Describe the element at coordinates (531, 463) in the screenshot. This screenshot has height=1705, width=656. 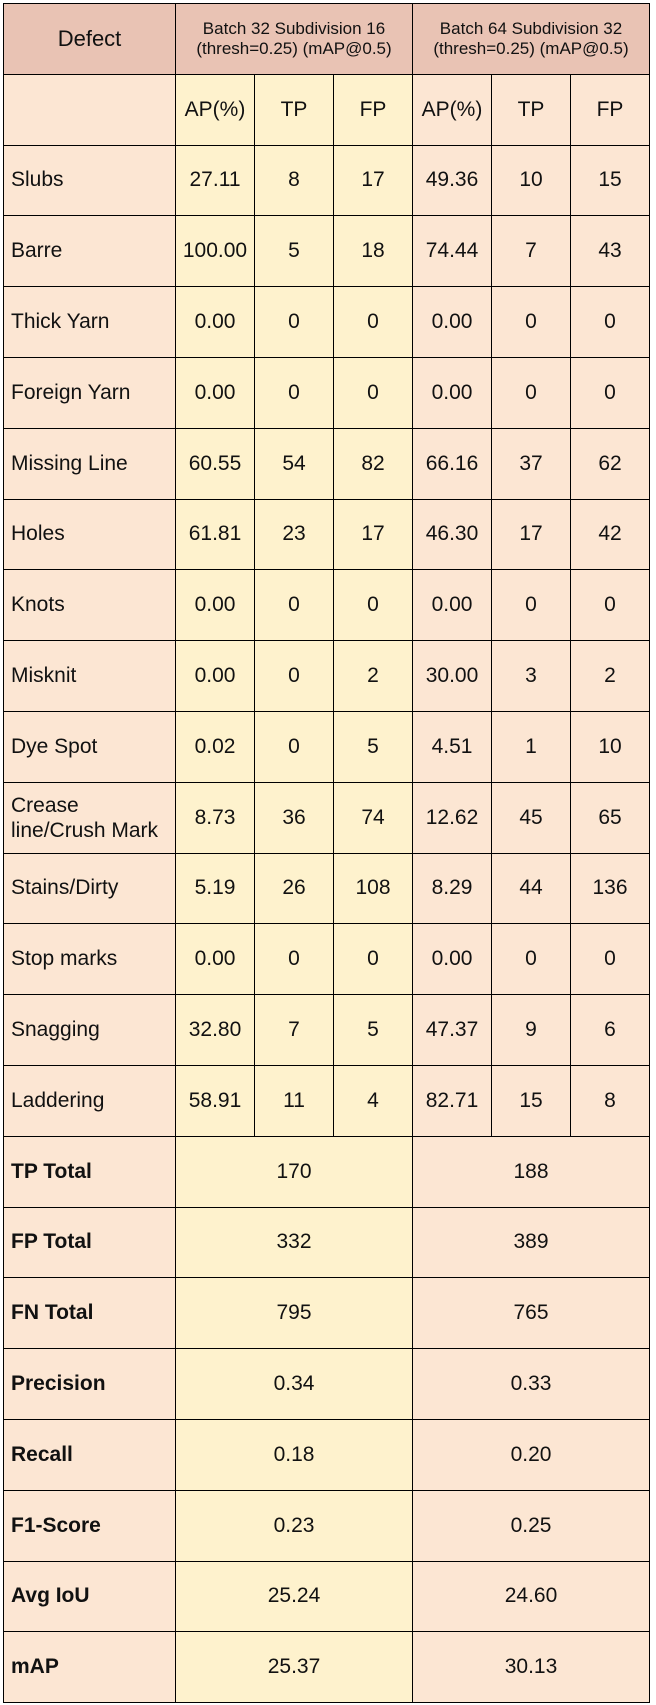
I see `cell-tp-2: 37` at that location.